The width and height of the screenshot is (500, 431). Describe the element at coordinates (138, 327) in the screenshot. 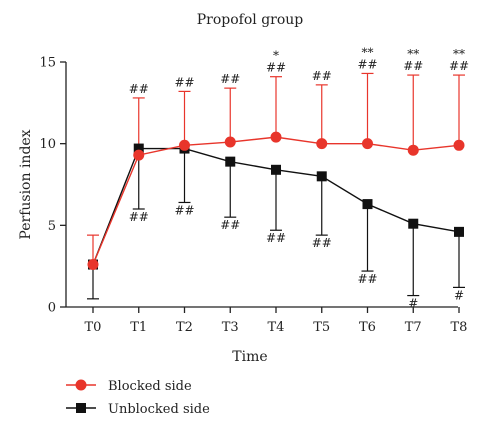

I see `x-tick-label: T1` at that location.